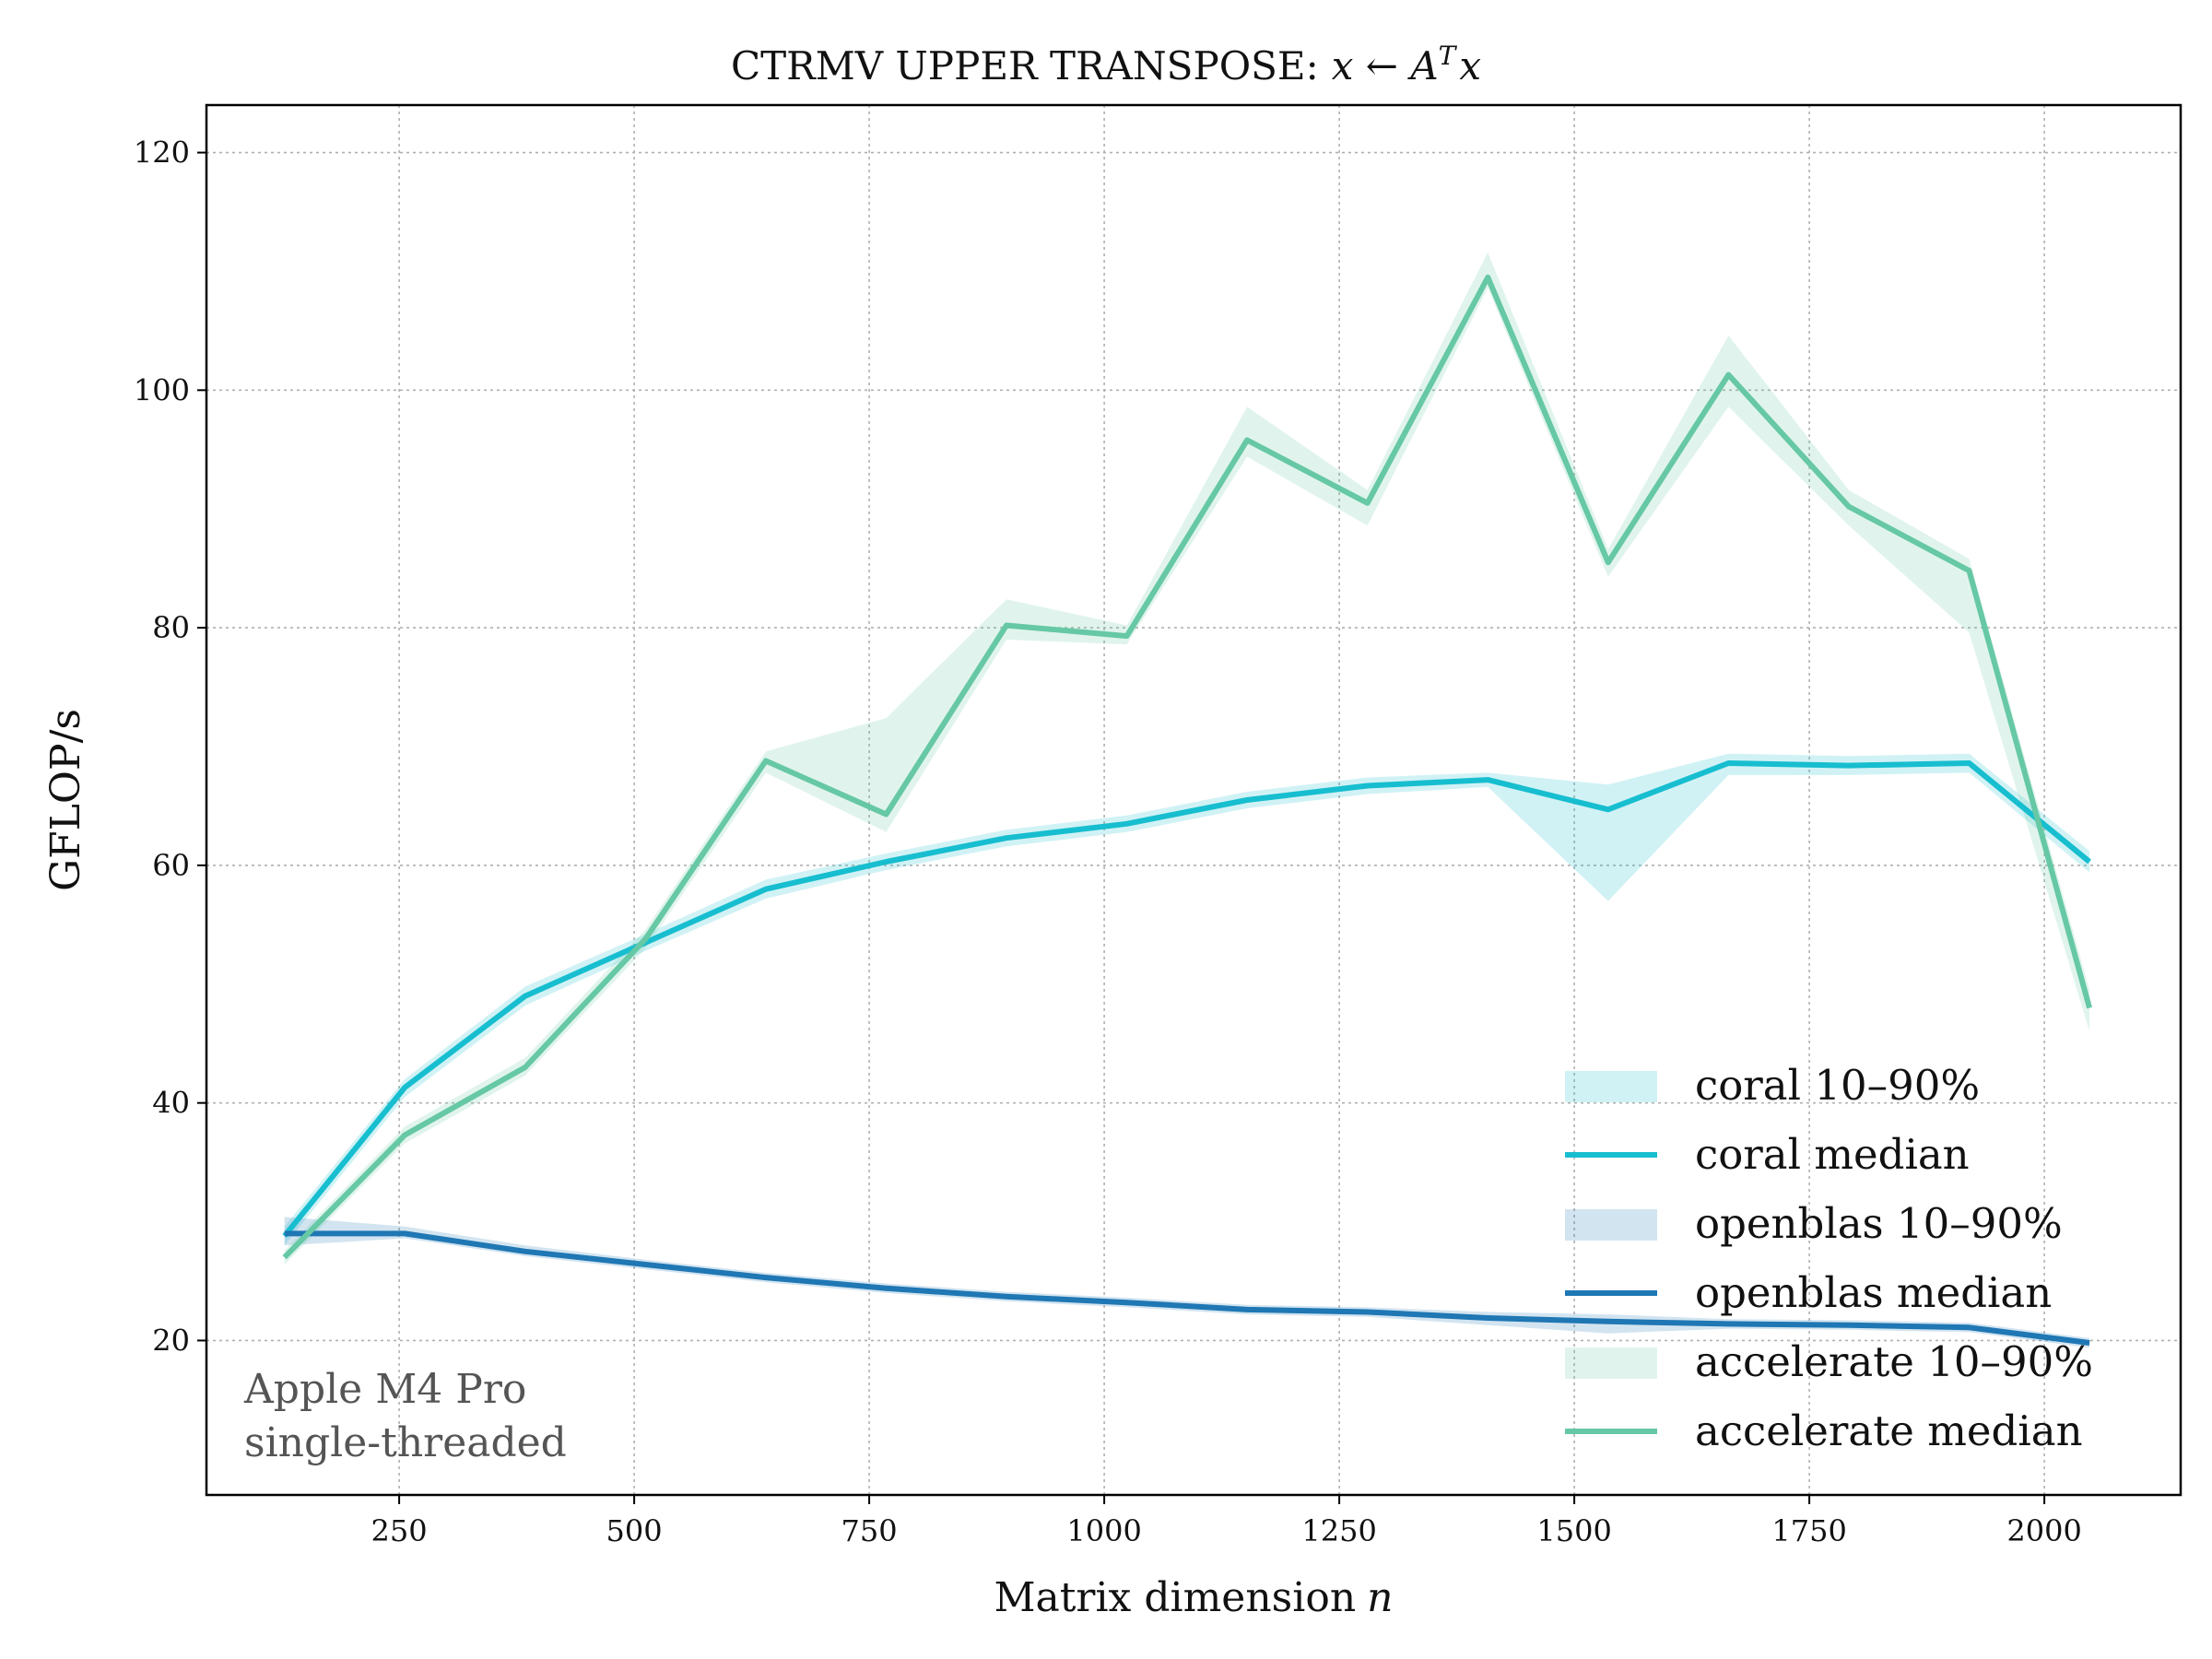  Describe the element at coordinates (171, 1103) in the screenshot. I see `y-tick-label: 40` at that location.